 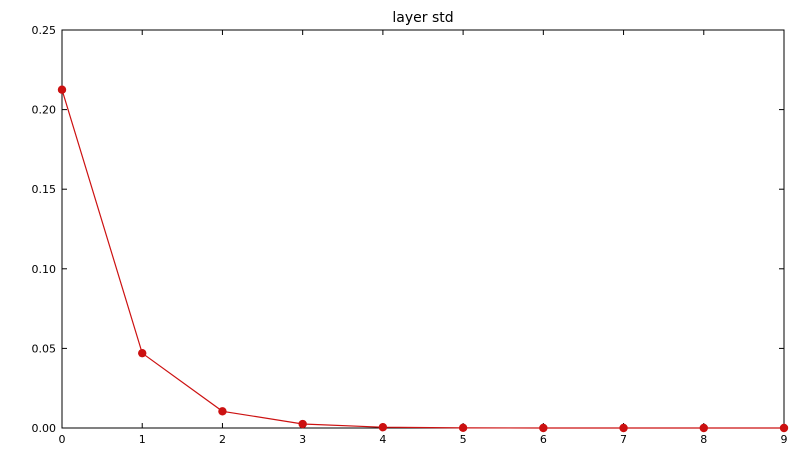 I want to click on y-tick-label: 0.00, so click(x=44, y=428).